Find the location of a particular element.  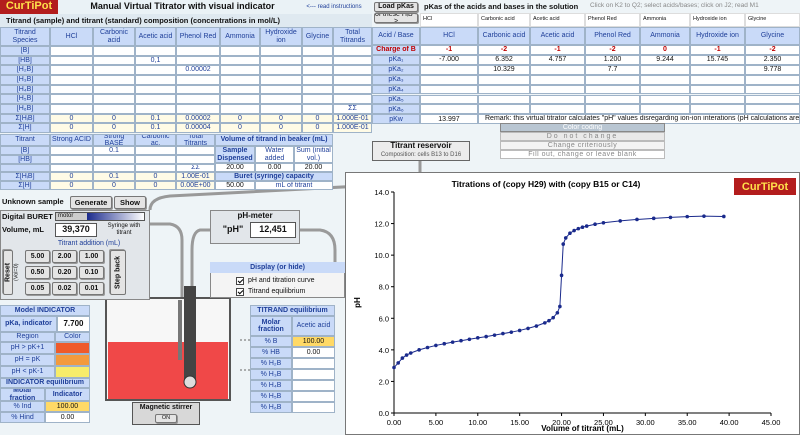

step-button: 0.20 is located at coordinates (64, 272).